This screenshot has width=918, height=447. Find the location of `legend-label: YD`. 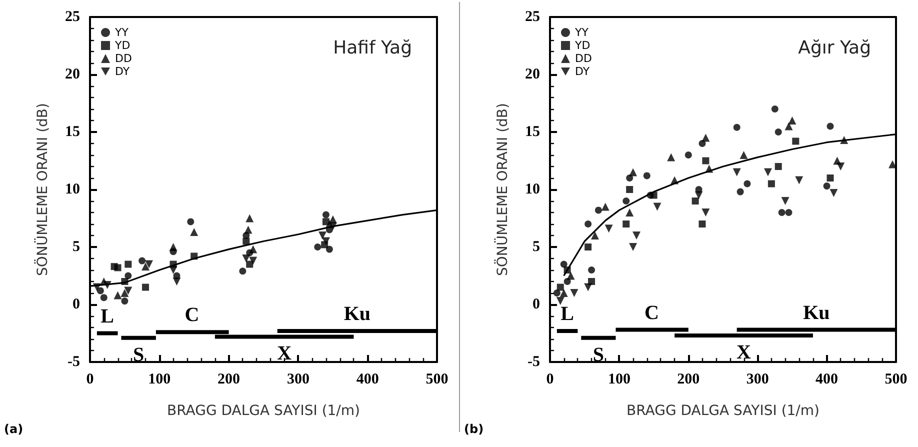

legend-label: YD is located at coordinates (582, 45).